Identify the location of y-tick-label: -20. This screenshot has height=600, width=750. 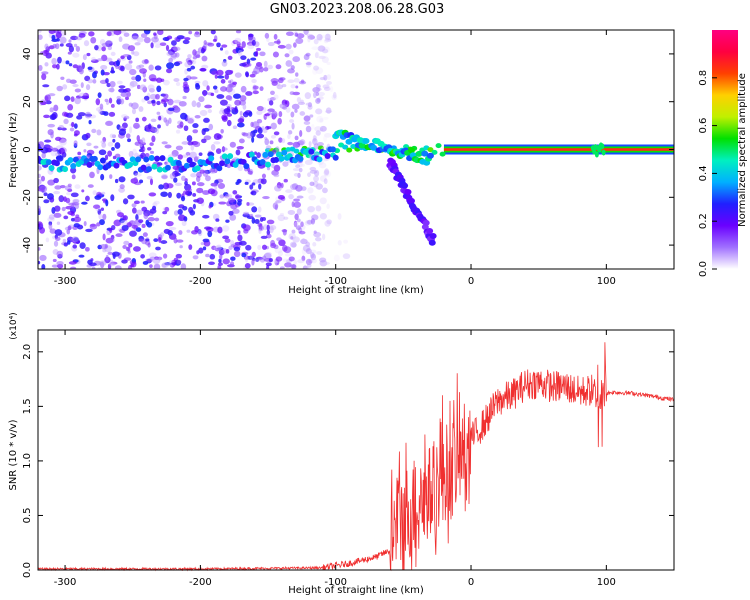
(27, 197).